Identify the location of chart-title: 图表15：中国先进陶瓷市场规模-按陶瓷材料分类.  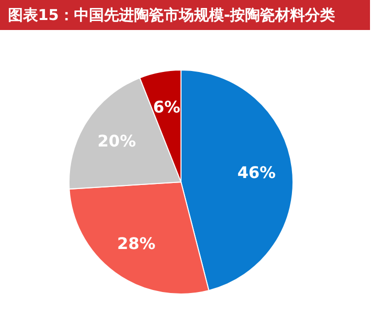
(185, 15).